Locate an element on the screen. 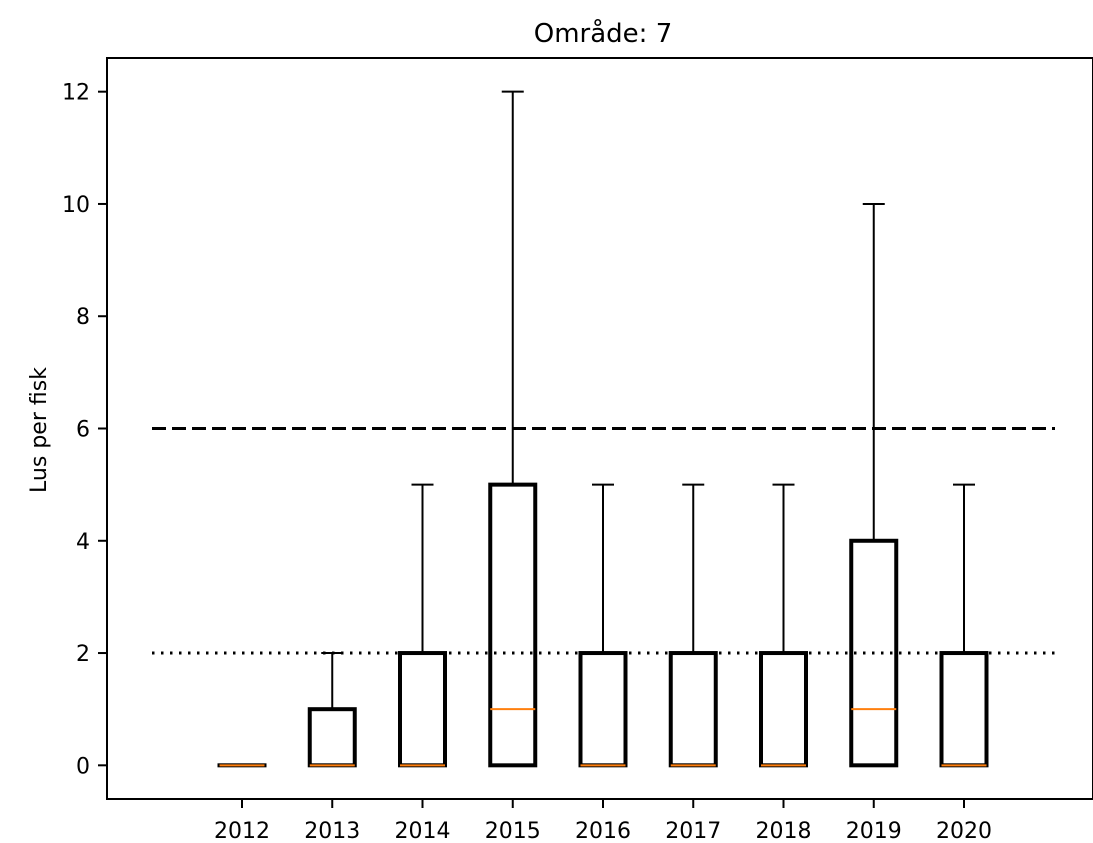 Image resolution: width=1093 pixels, height=843 pixels. chart-title: Område: 7 is located at coordinates (603, 33).